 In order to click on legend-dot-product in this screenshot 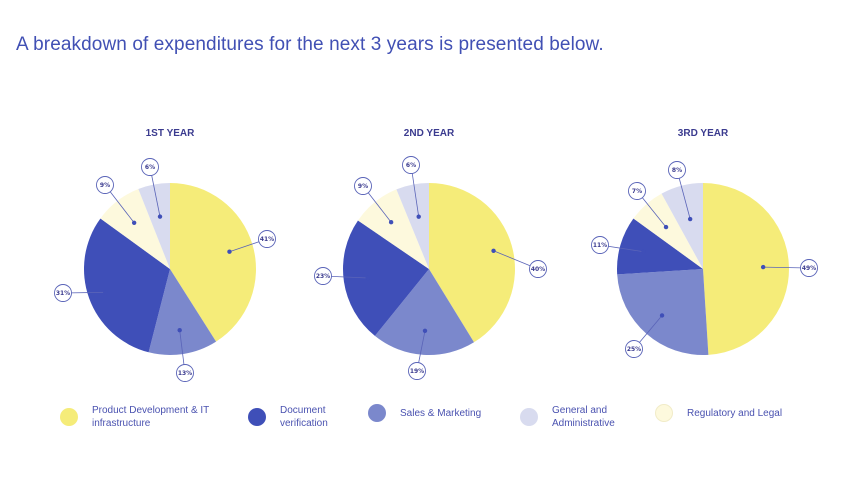, I will do `click(69, 417)`.